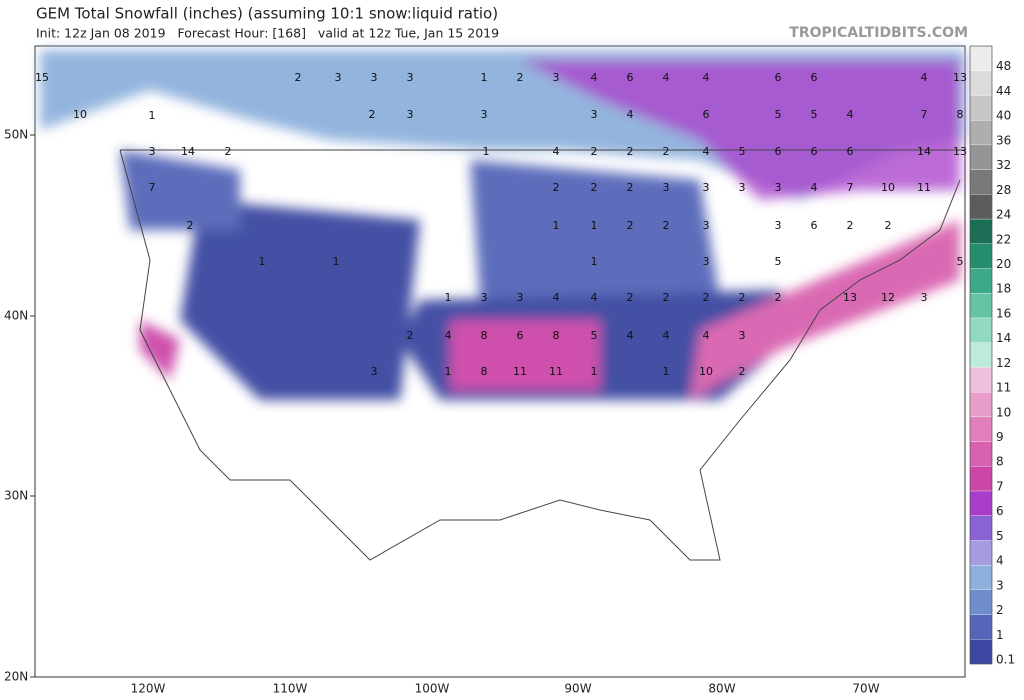 This screenshot has height=700, width=1024. What do you see at coordinates (1005, 660) in the screenshot?
I see `colorbar-label: 0.1` at bounding box center [1005, 660].